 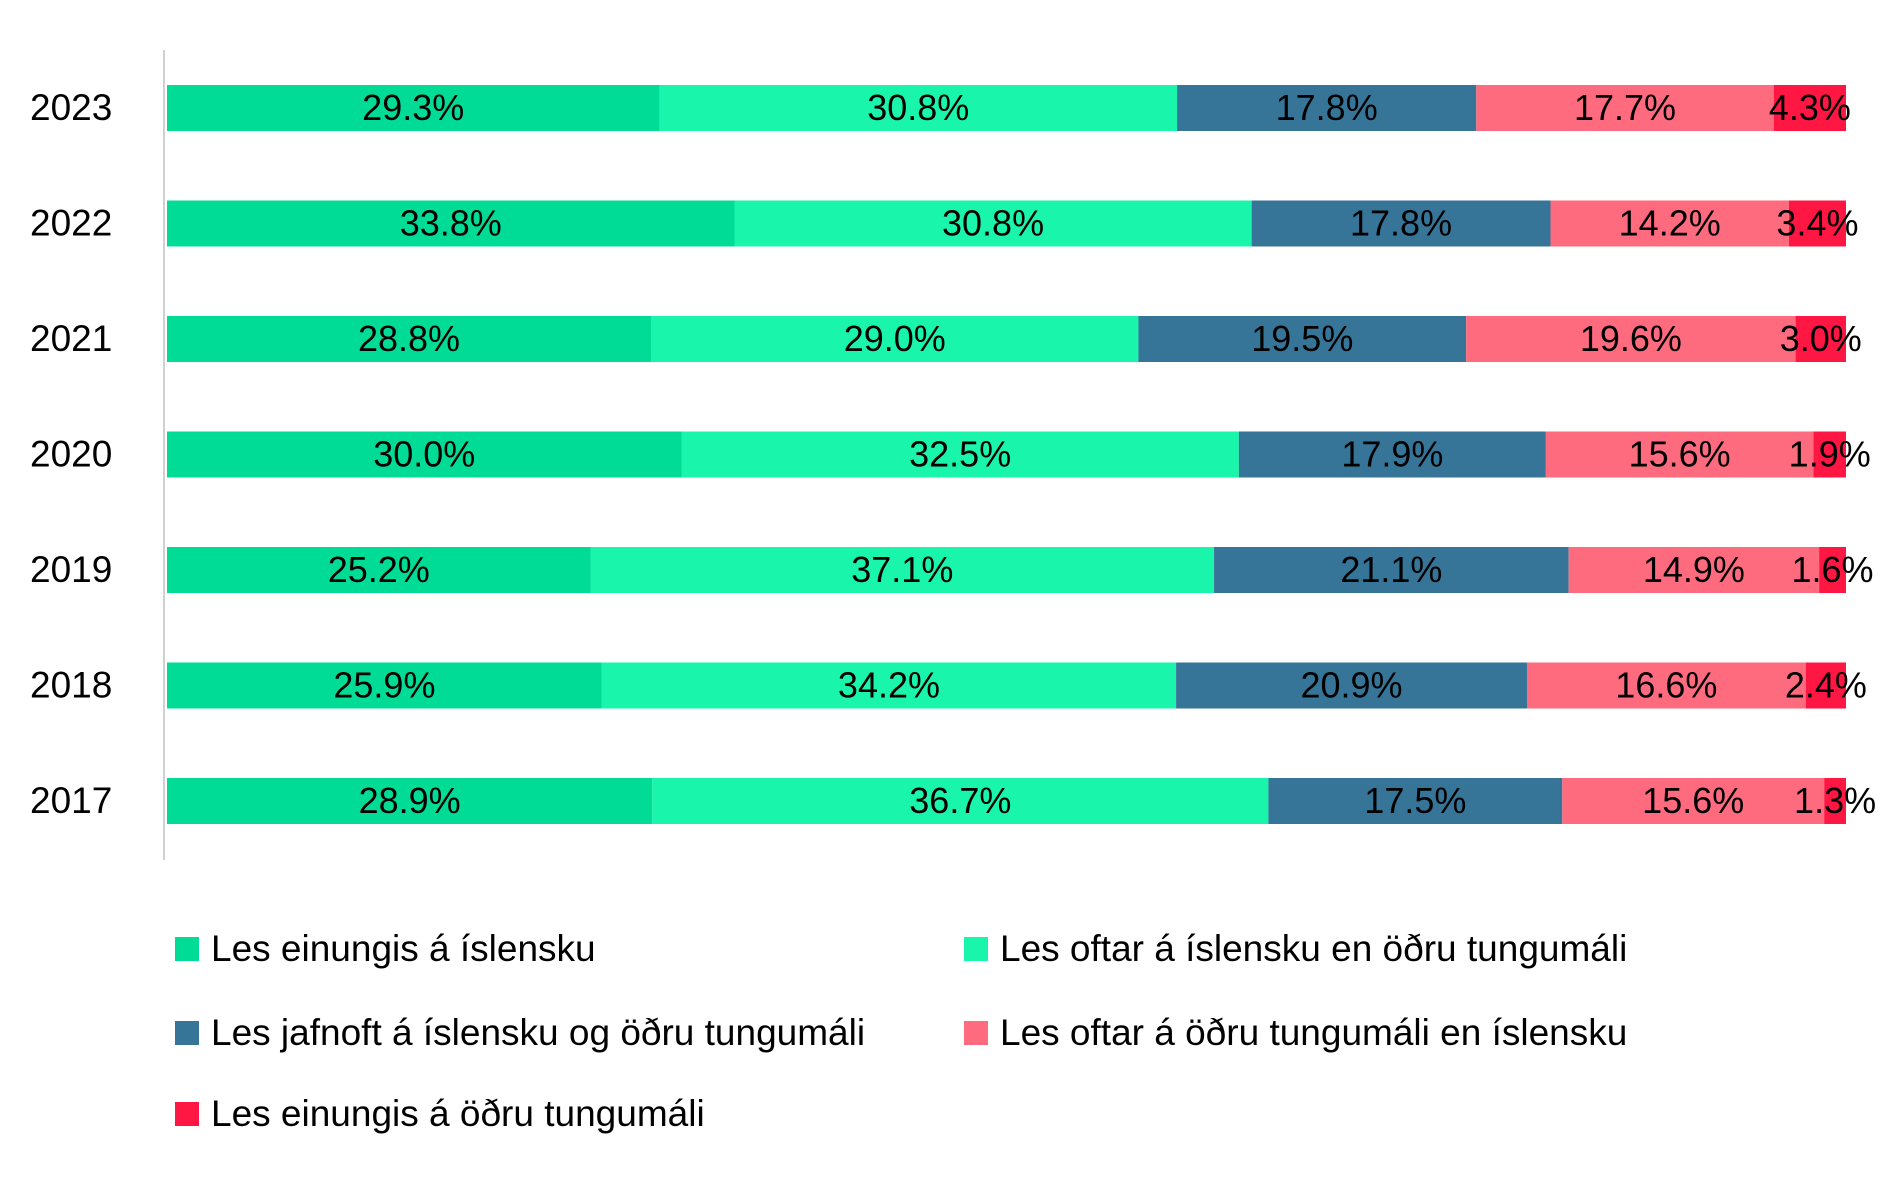 I want to click on data-label: 29.3%, so click(x=413, y=107).